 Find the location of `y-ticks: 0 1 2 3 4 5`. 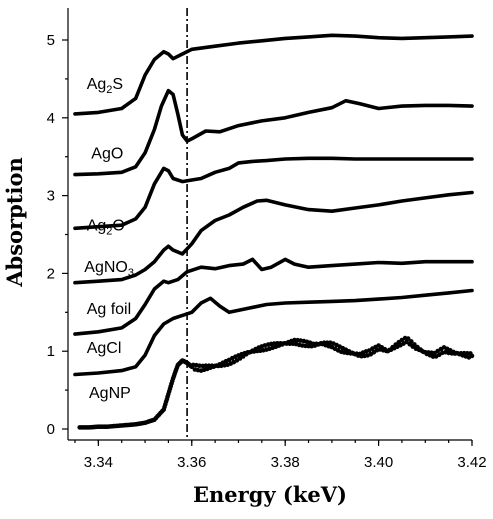

y-ticks: 0 1 2 3 4 5 is located at coordinates (57, 235).